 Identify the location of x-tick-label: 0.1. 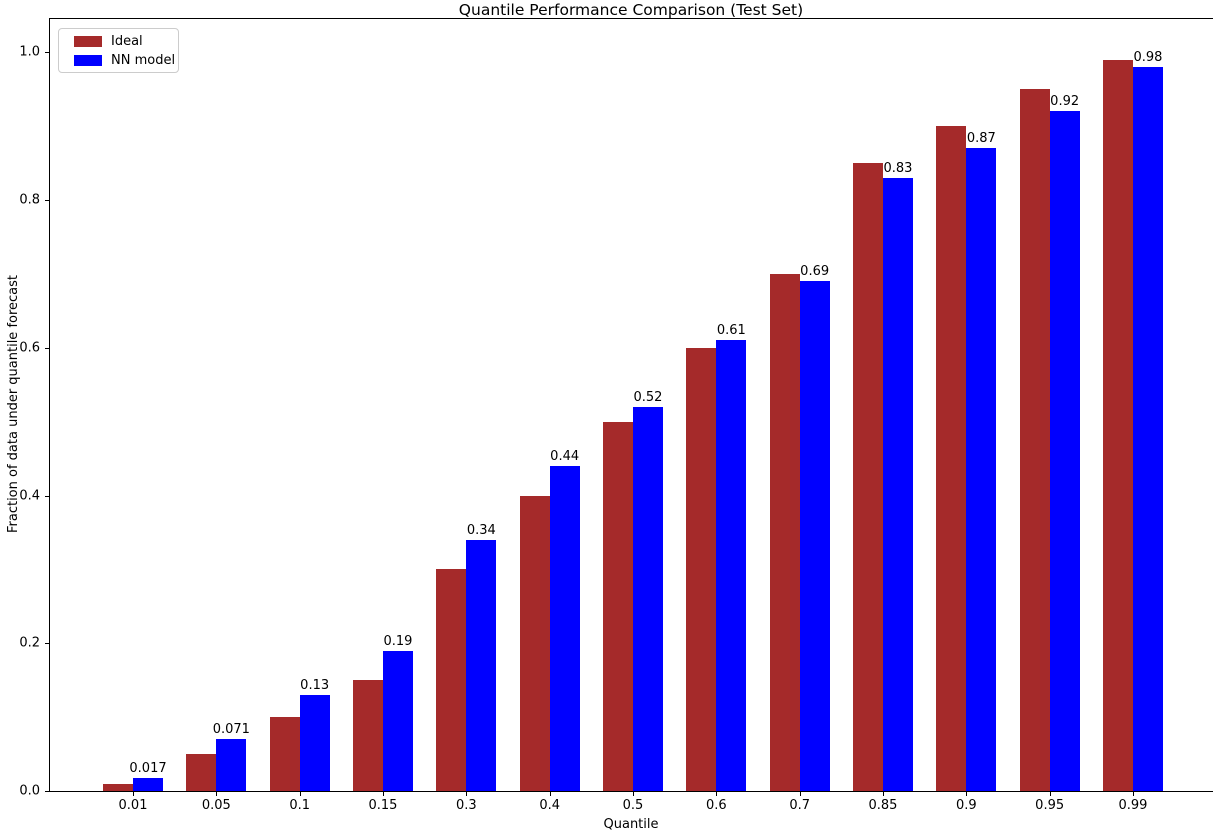
(299, 805).